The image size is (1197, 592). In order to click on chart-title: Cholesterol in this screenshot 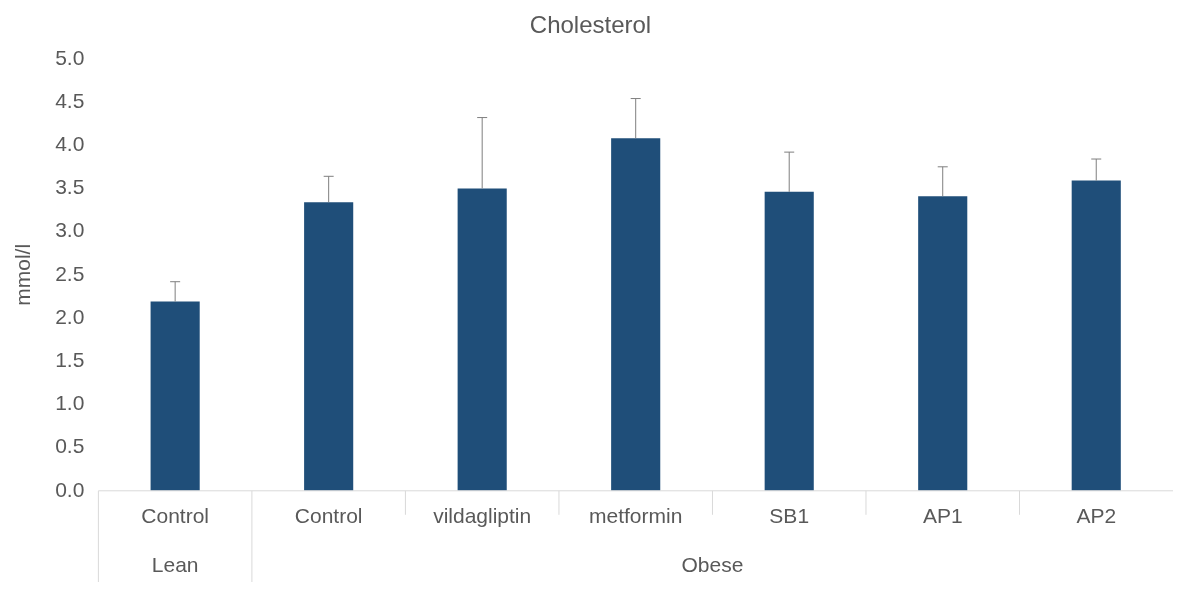, I will do `click(590, 25)`.